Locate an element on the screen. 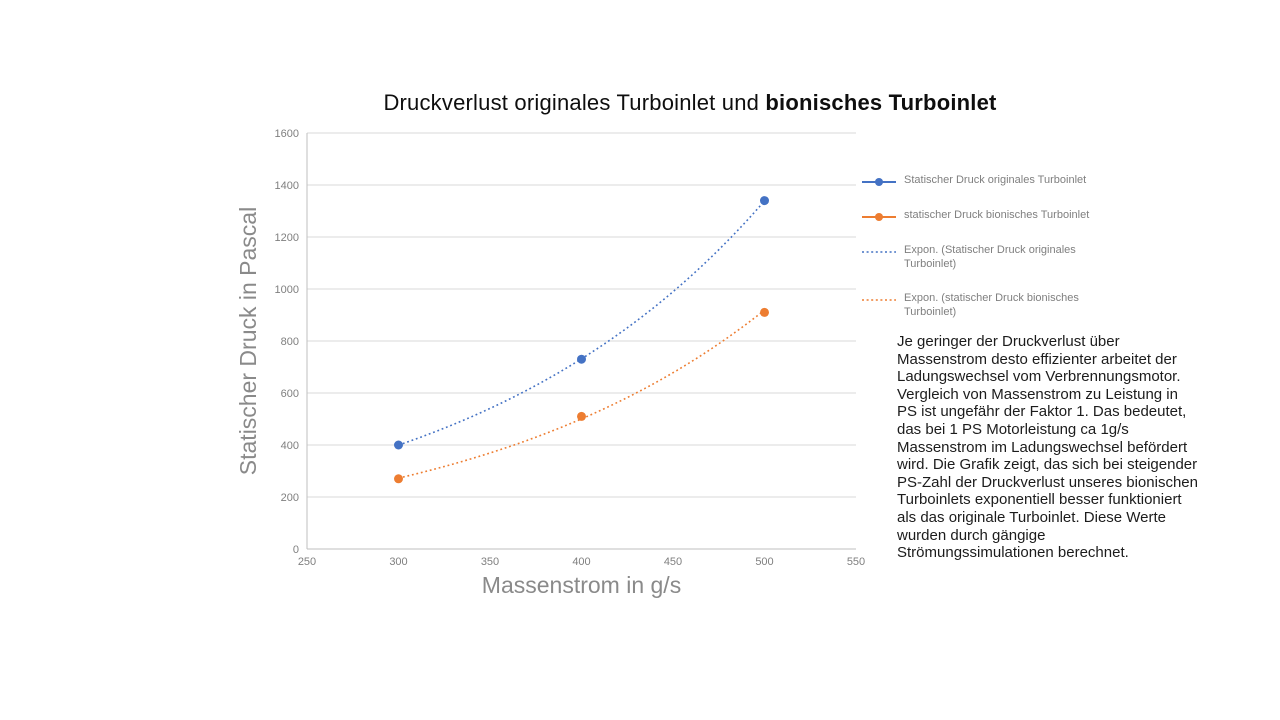 The image size is (1280, 720). y-tick-label: 1600 is located at coordinates (287, 134).